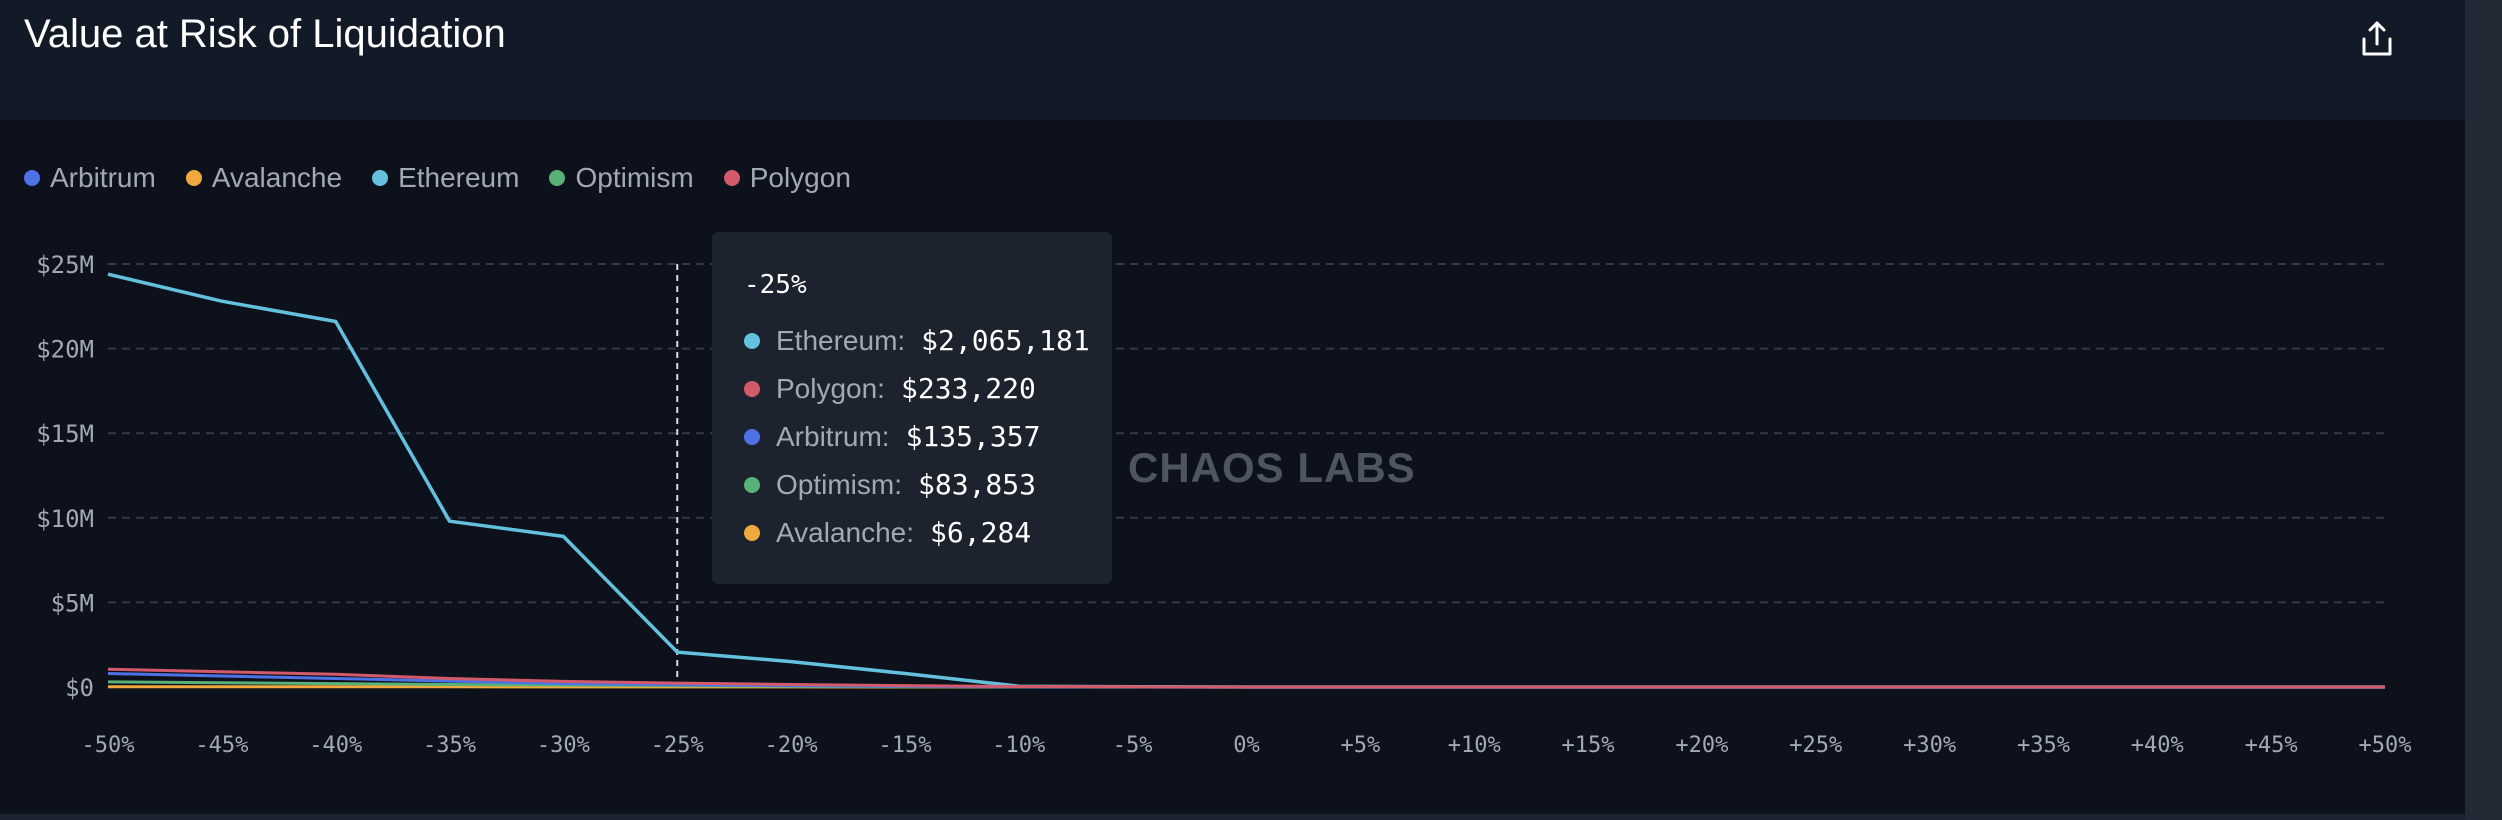  I want to click on legend-label: Polygon, so click(800, 177).